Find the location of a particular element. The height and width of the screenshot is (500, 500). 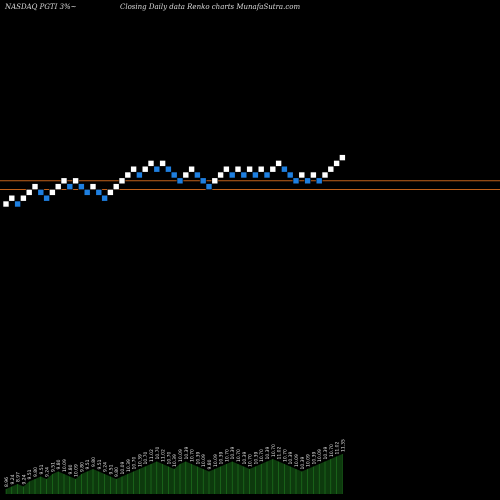

price-label: 8.97 is located at coordinates (19, 477).